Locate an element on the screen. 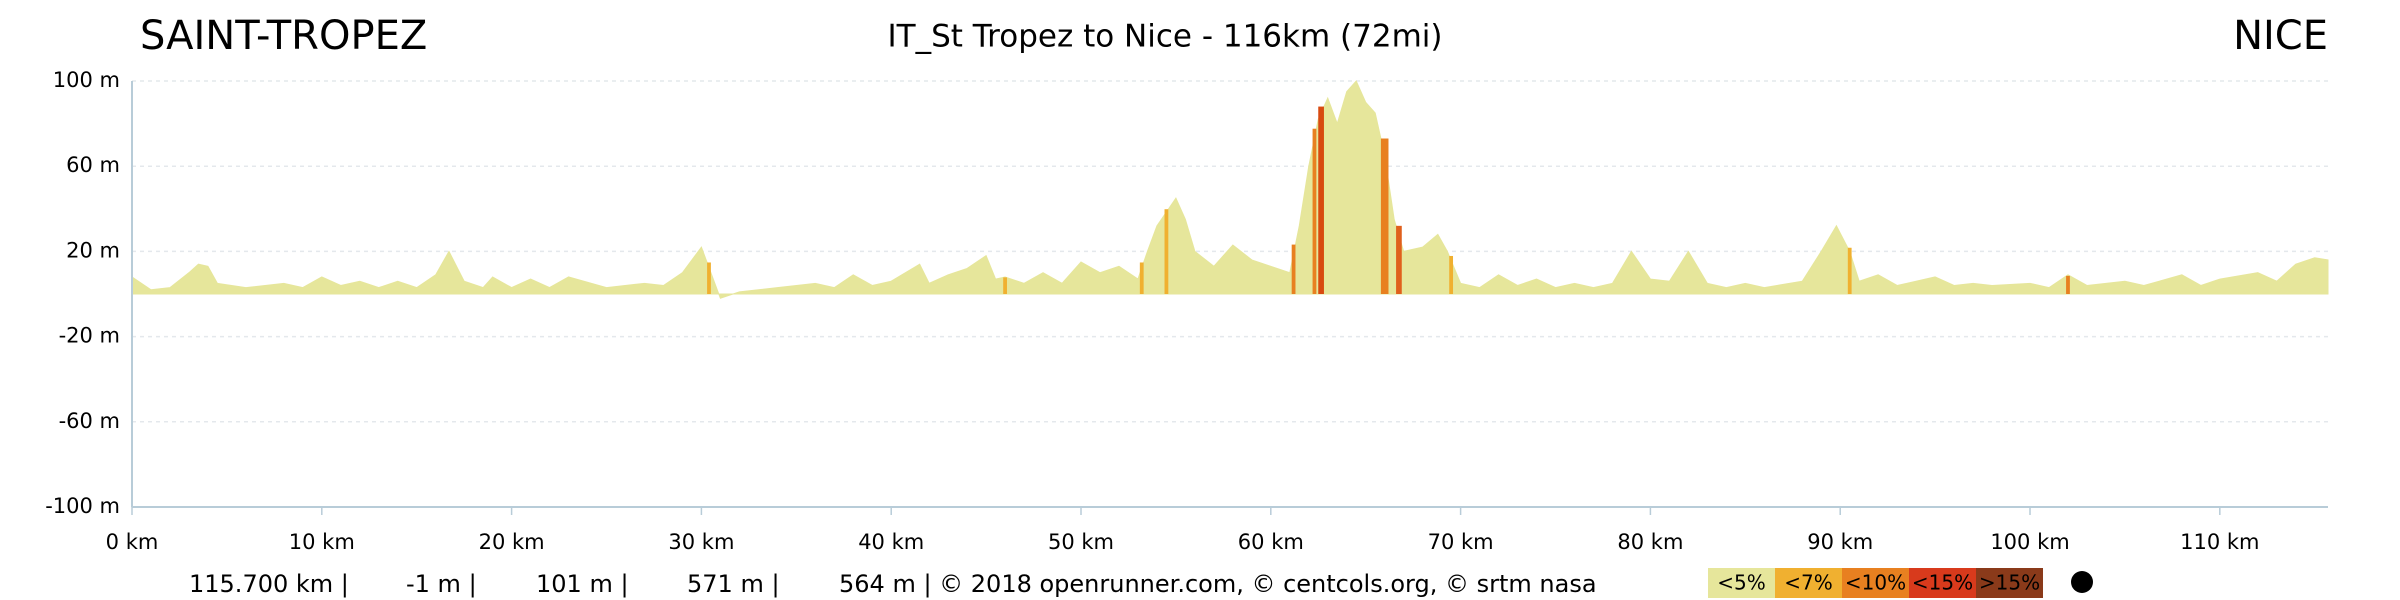 The width and height of the screenshot is (2400, 600). y-tick-label: -20 m is located at coordinates (89, 336).